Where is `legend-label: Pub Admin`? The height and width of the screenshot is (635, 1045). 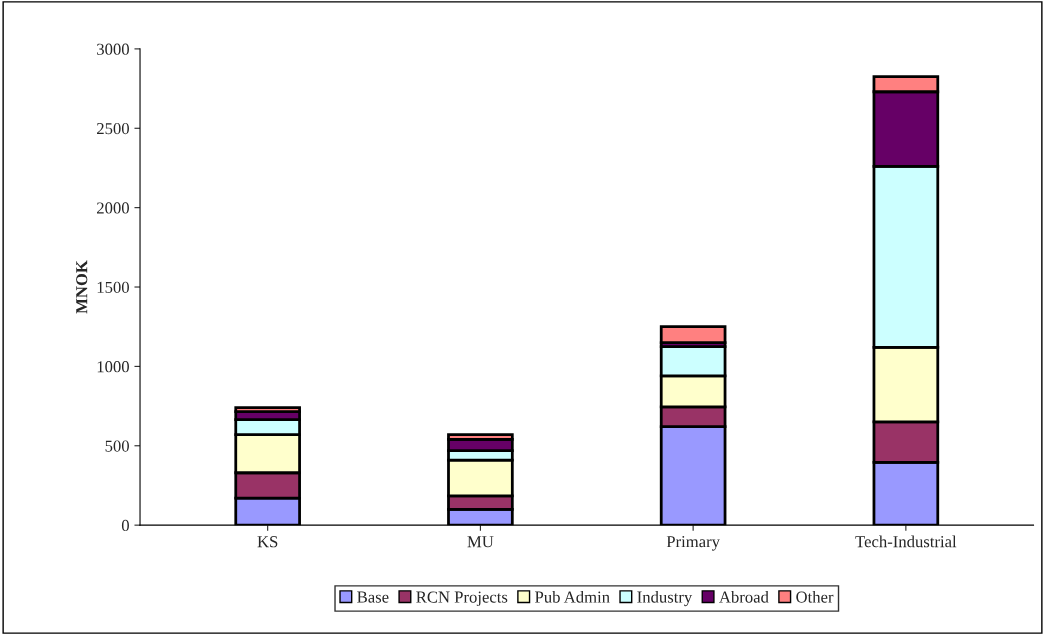
legend-label: Pub Admin is located at coordinates (572, 596).